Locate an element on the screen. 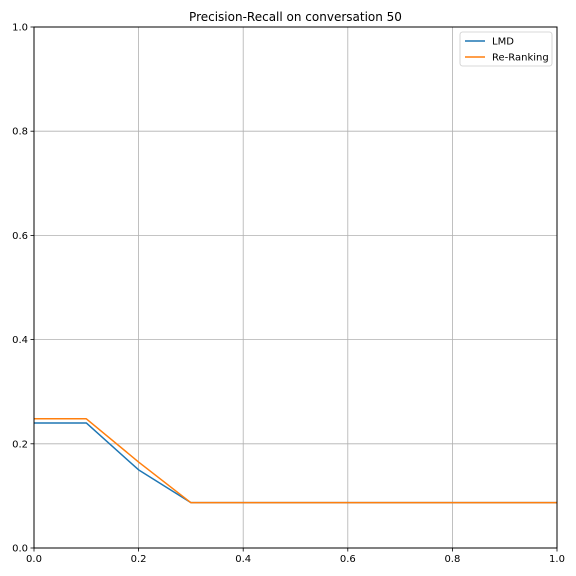  legend-label: LMD is located at coordinates (503, 42).